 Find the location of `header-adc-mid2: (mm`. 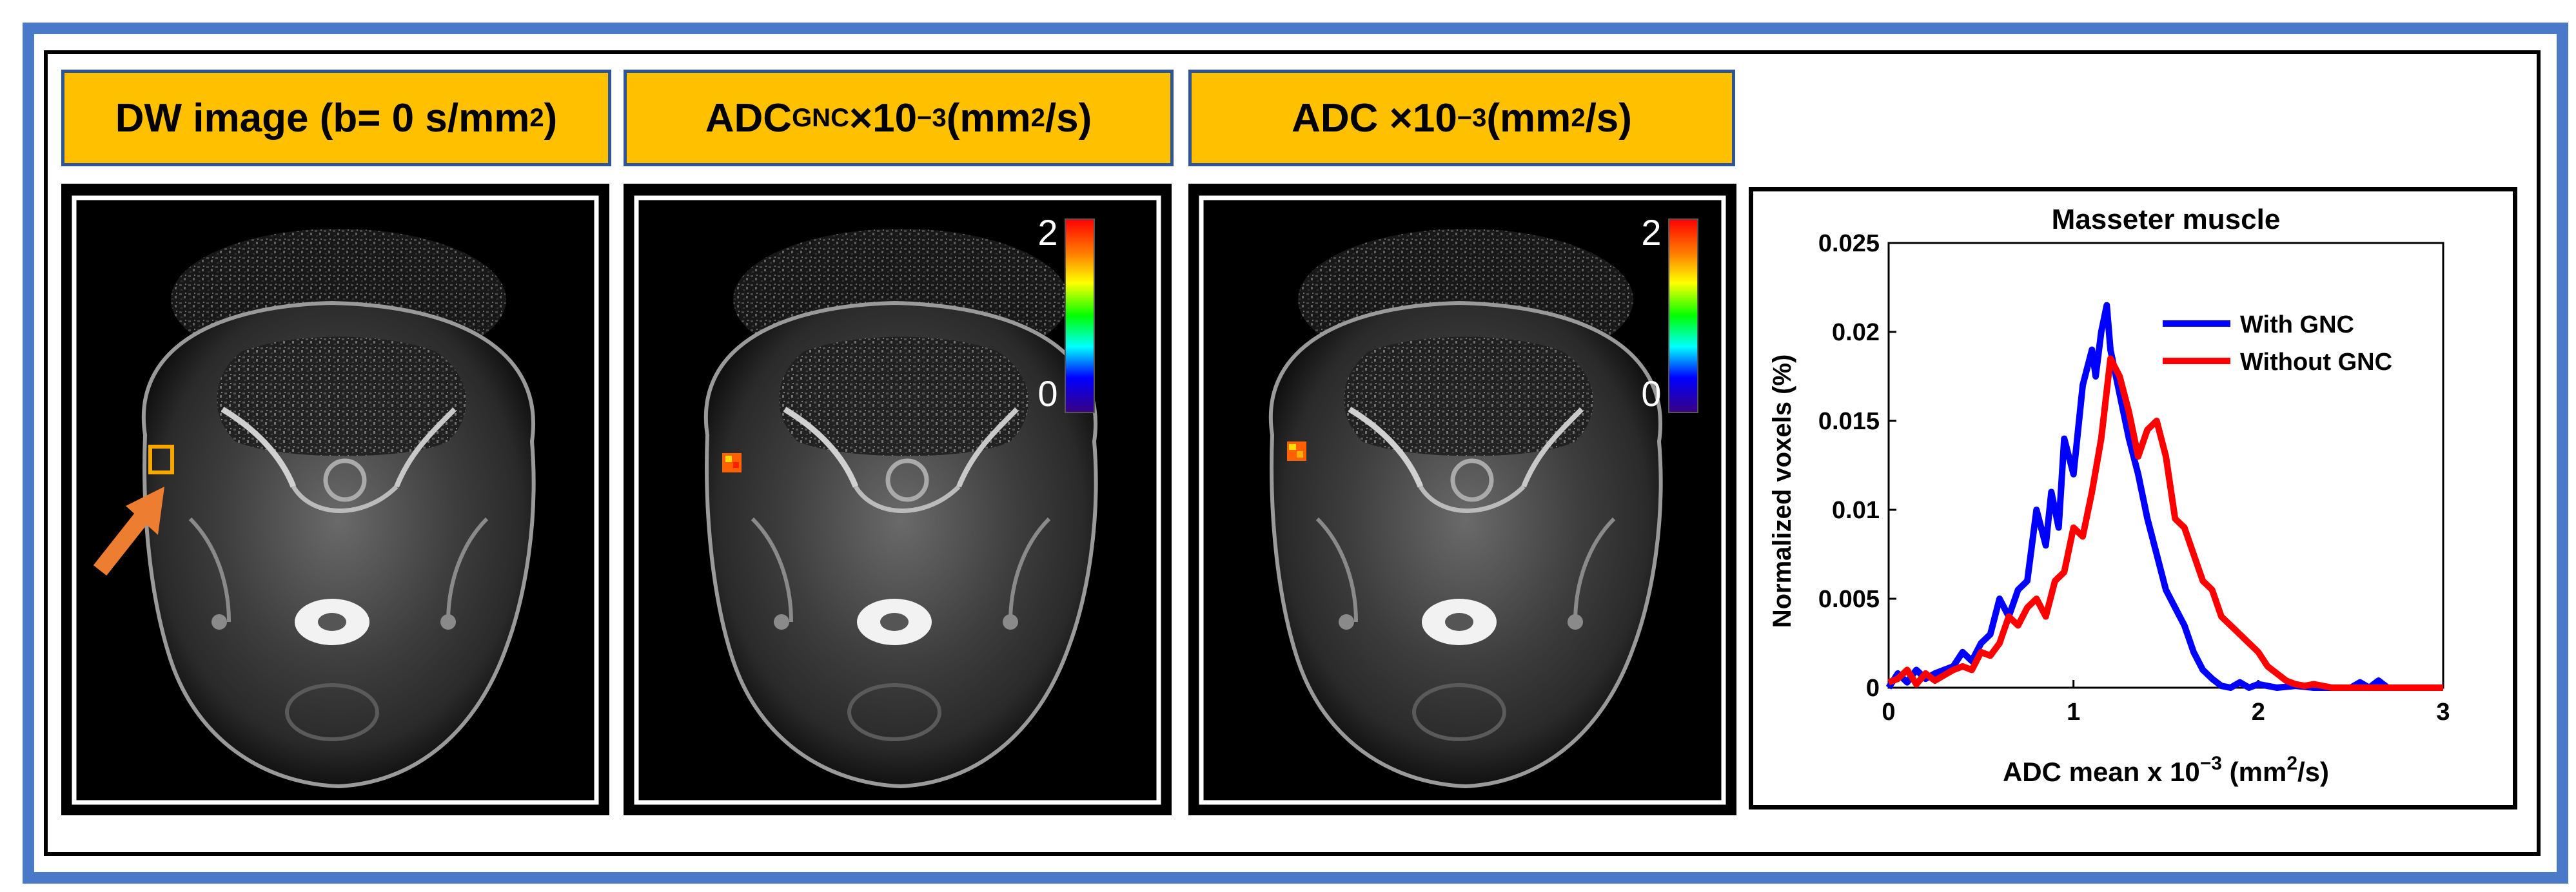

header-adc-mid2: (mm is located at coordinates (1528, 118).